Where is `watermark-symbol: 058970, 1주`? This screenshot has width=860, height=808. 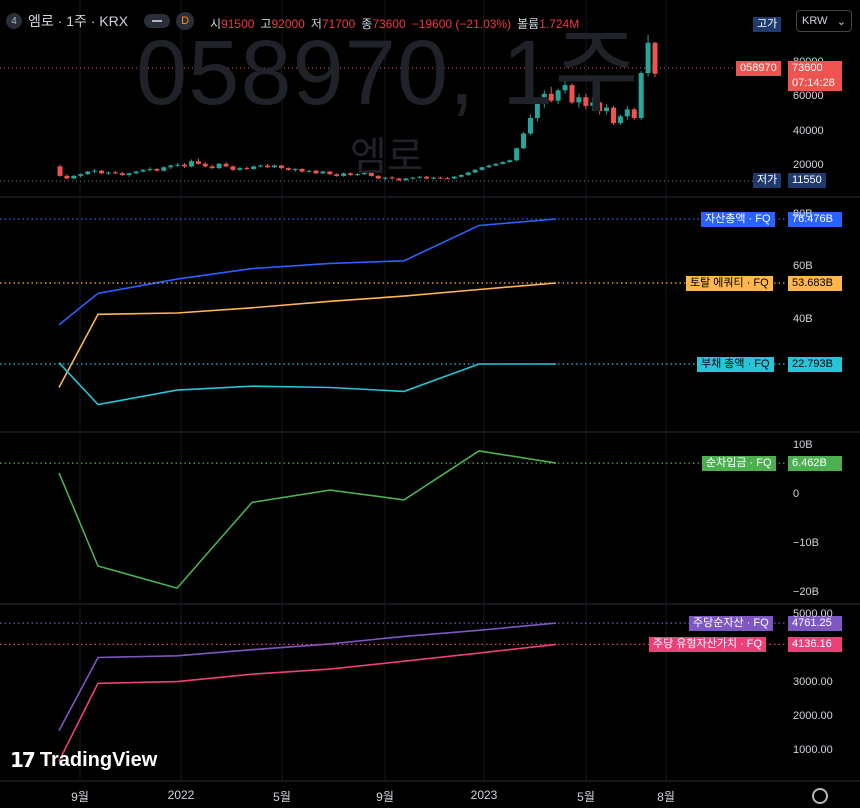 watermark-symbol: 058970, 1주 is located at coordinates (388, 73).